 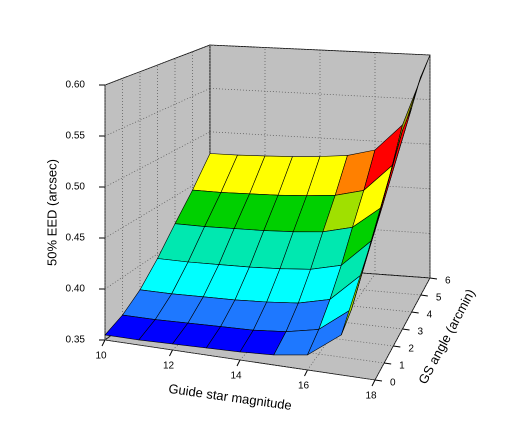 What do you see at coordinates (76, 136) in the screenshot?
I see `z-tick-label: 0.55` at bounding box center [76, 136].